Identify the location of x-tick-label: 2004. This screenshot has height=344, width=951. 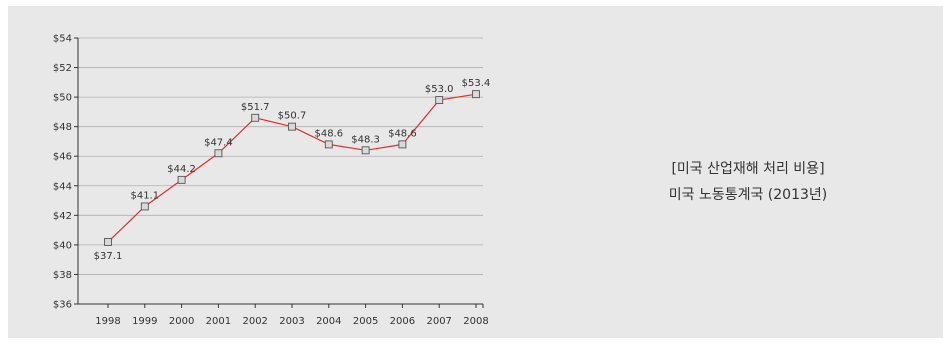
(328, 321).